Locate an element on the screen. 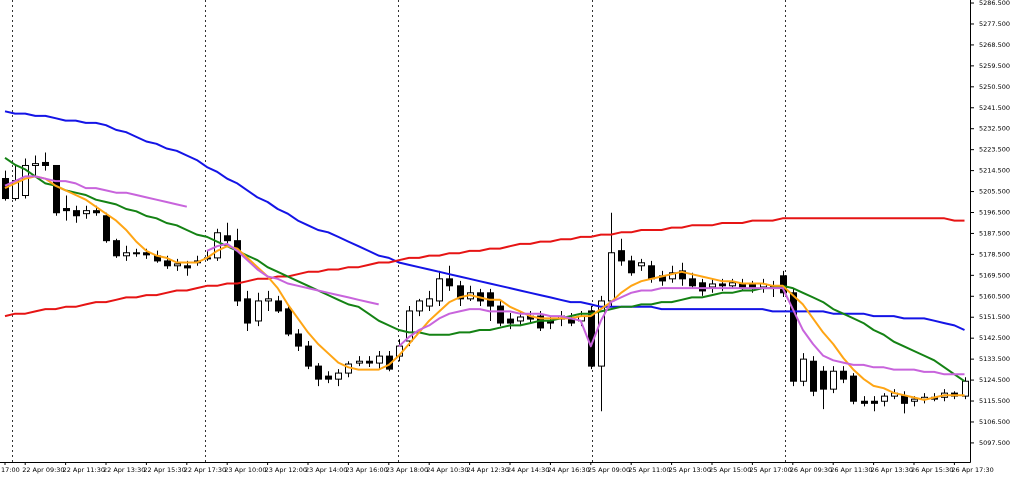 The width and height of the screenshot is (1024, 479). y-tick-label: 5223.500 is located at coordinates (994, 150).